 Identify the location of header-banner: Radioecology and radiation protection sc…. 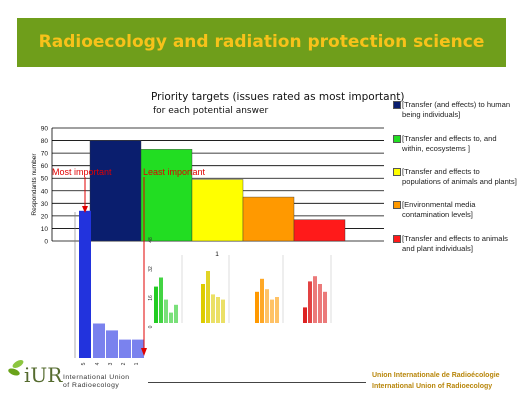
(261, 42).